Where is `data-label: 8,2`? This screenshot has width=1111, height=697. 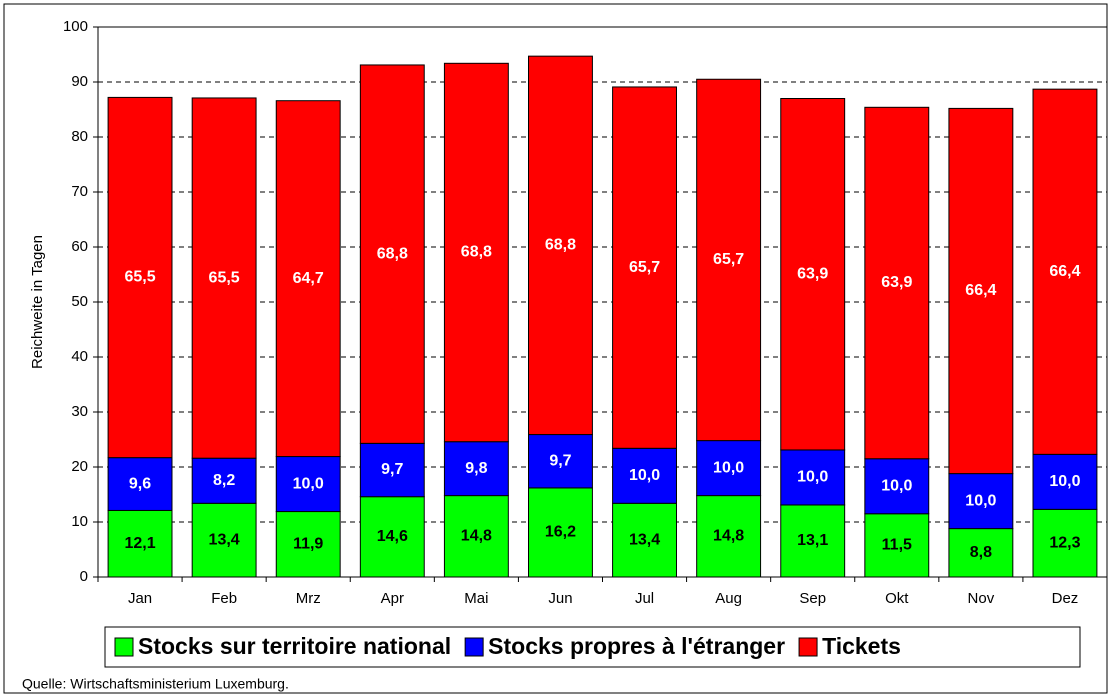
data-label: 8,2 is located at coordinates (224, 480).